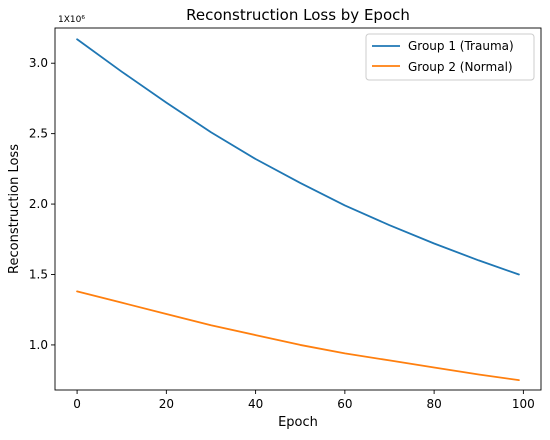 This screenshot has width=550, height=440. I want to click on y-offset-label: 1X10⁶, so click(71, 20).